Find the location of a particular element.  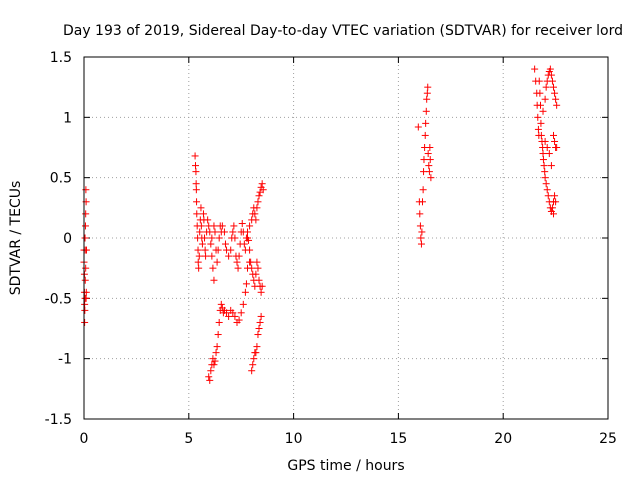

y-tick-label: 1 is located at coordinates (67, 118).